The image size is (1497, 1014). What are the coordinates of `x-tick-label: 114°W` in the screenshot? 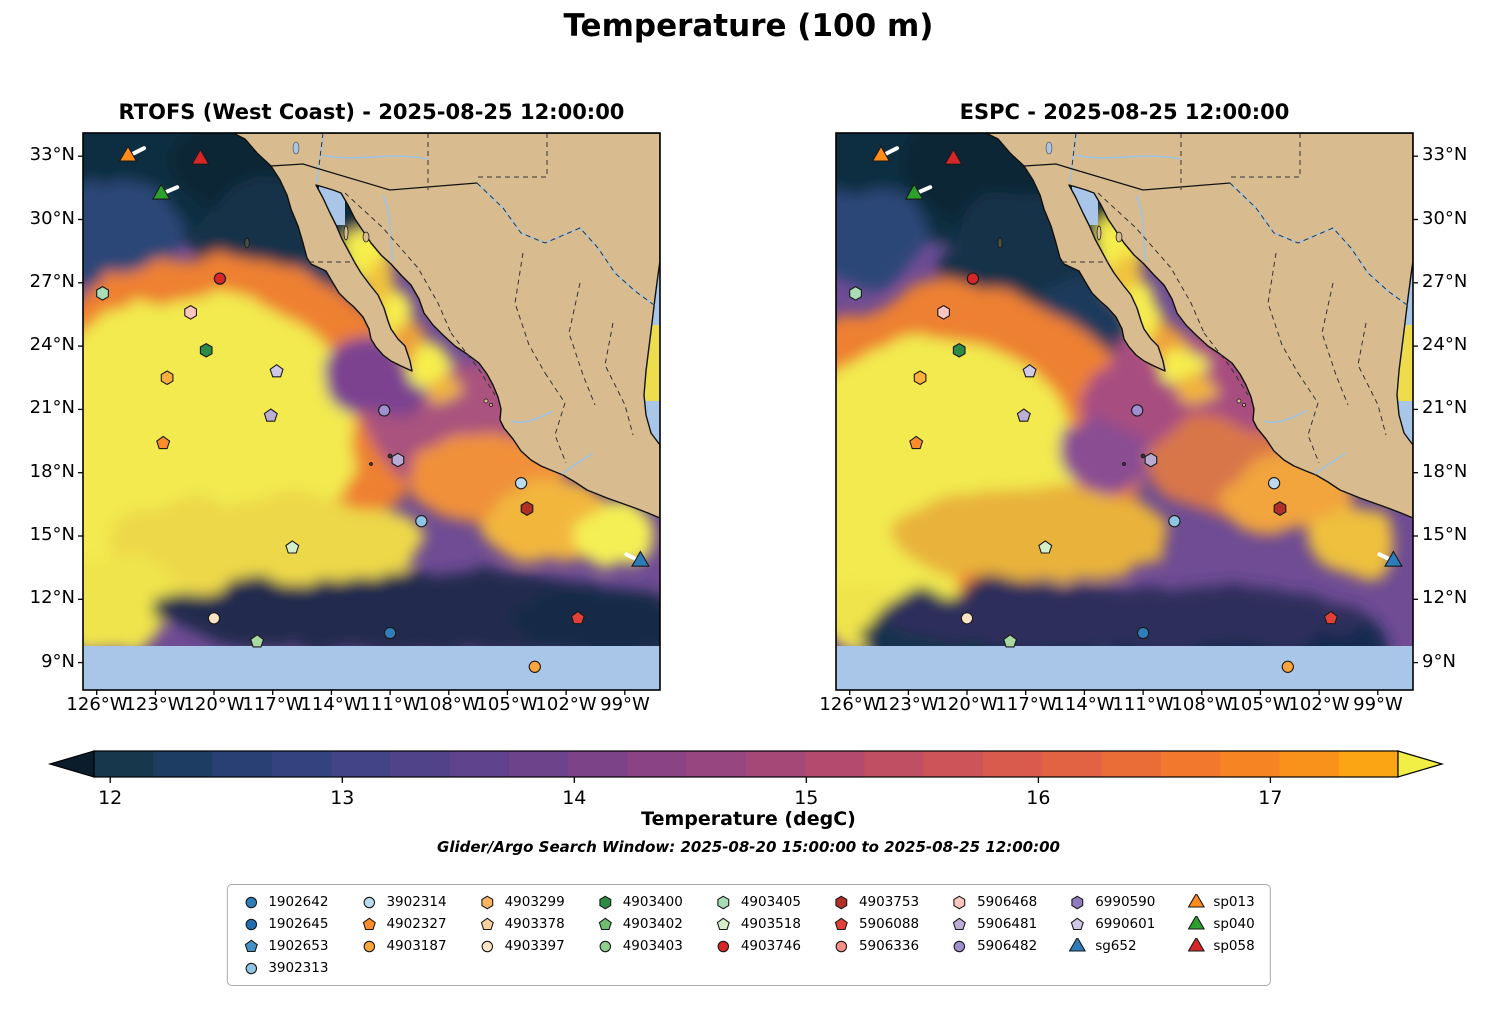 It's located at (331, 704).